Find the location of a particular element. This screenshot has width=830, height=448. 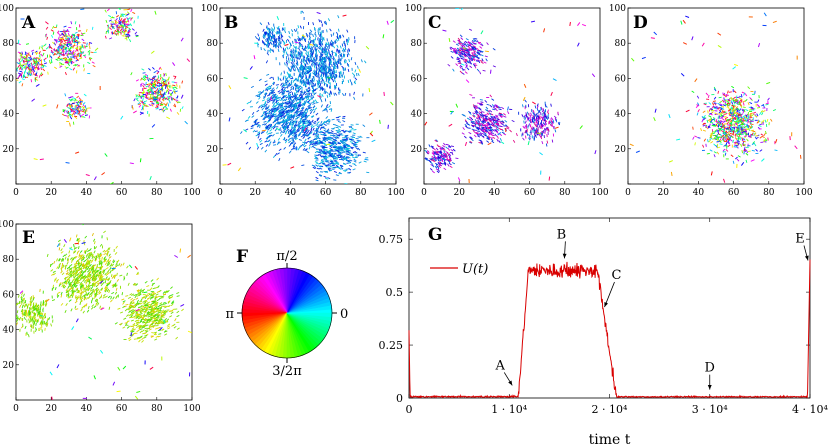

y-tick-label: 20 is located at coordinates (621, 150).